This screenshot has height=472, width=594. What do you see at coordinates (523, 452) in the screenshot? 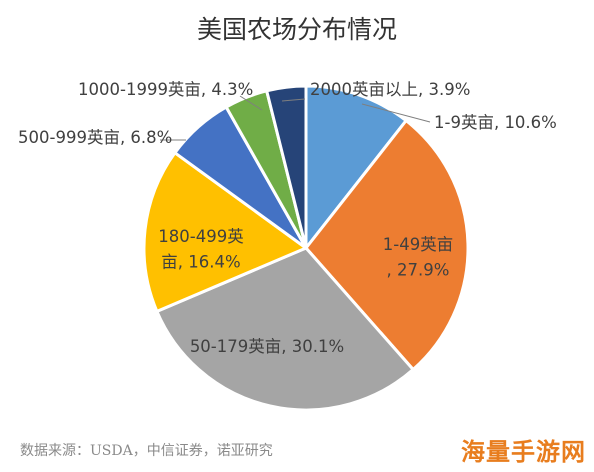
I see `watermark: 海量手游网` at bounding box center [523, 452].